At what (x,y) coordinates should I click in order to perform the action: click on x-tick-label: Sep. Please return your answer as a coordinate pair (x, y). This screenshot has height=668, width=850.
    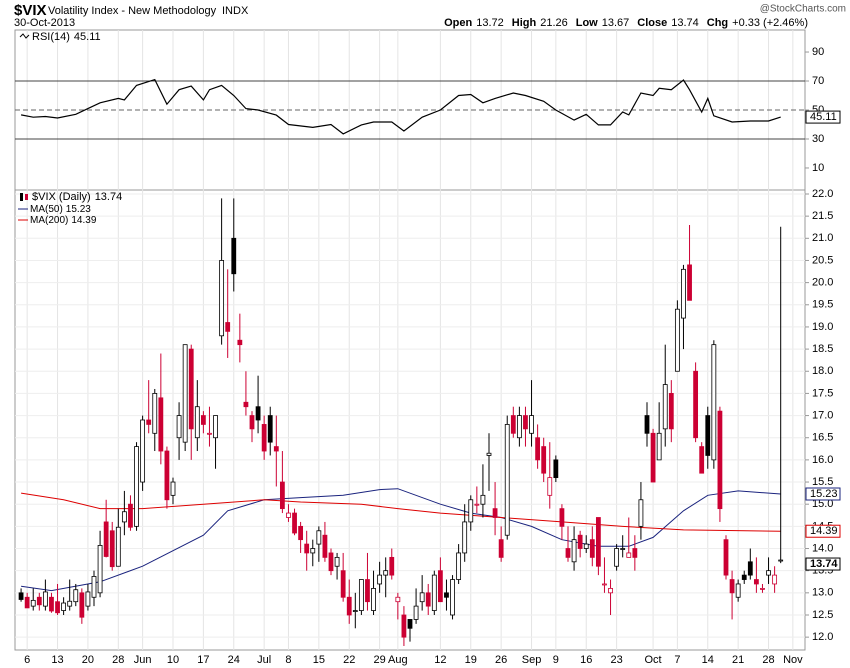
    Looking at the image, I should click on (532, 660).